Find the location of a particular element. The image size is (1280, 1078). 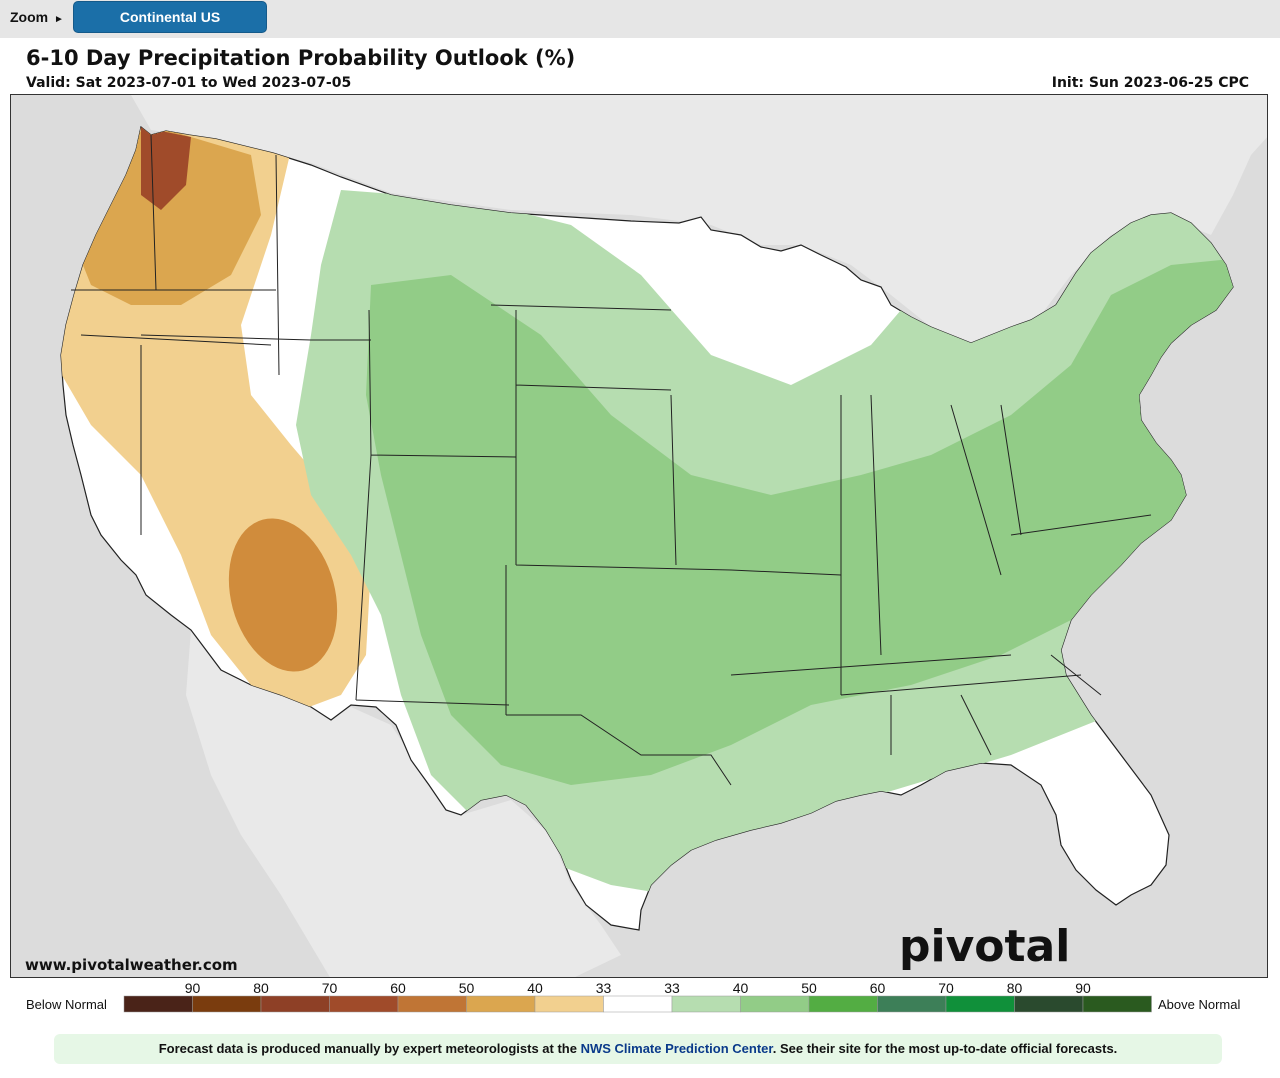

region-select-button: Continental US is located at coordinates (170, 17).